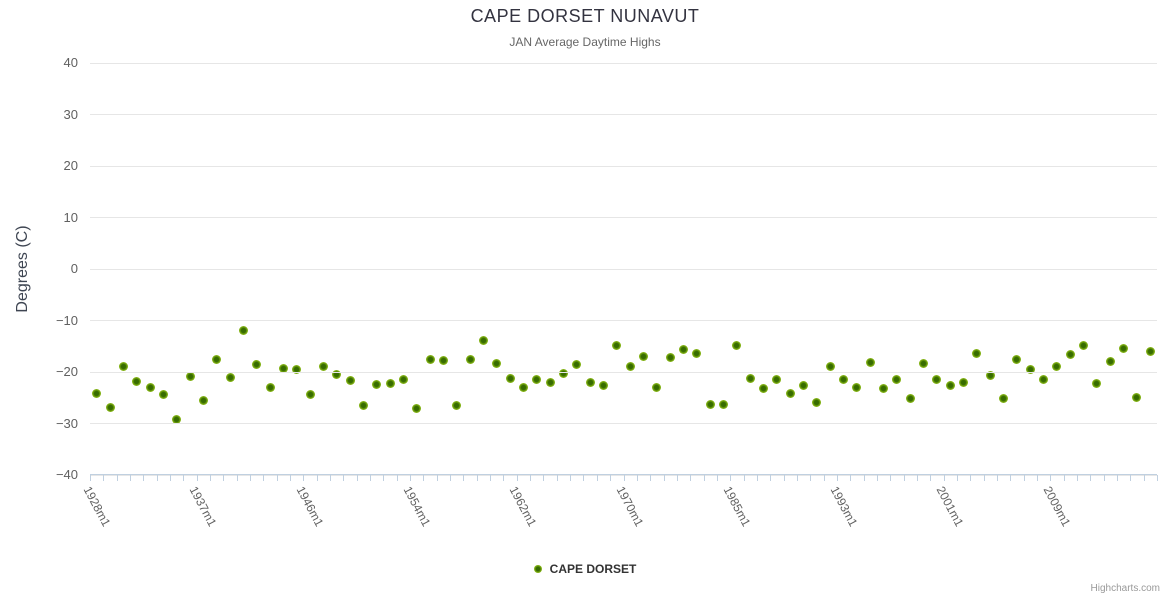 The width and height of the screenshot is (1170, 600). Describe the element at coordinates (585, 569) in the screenshot. I see `legend-item-cape-dorset: CAPE DORSET` at that location.